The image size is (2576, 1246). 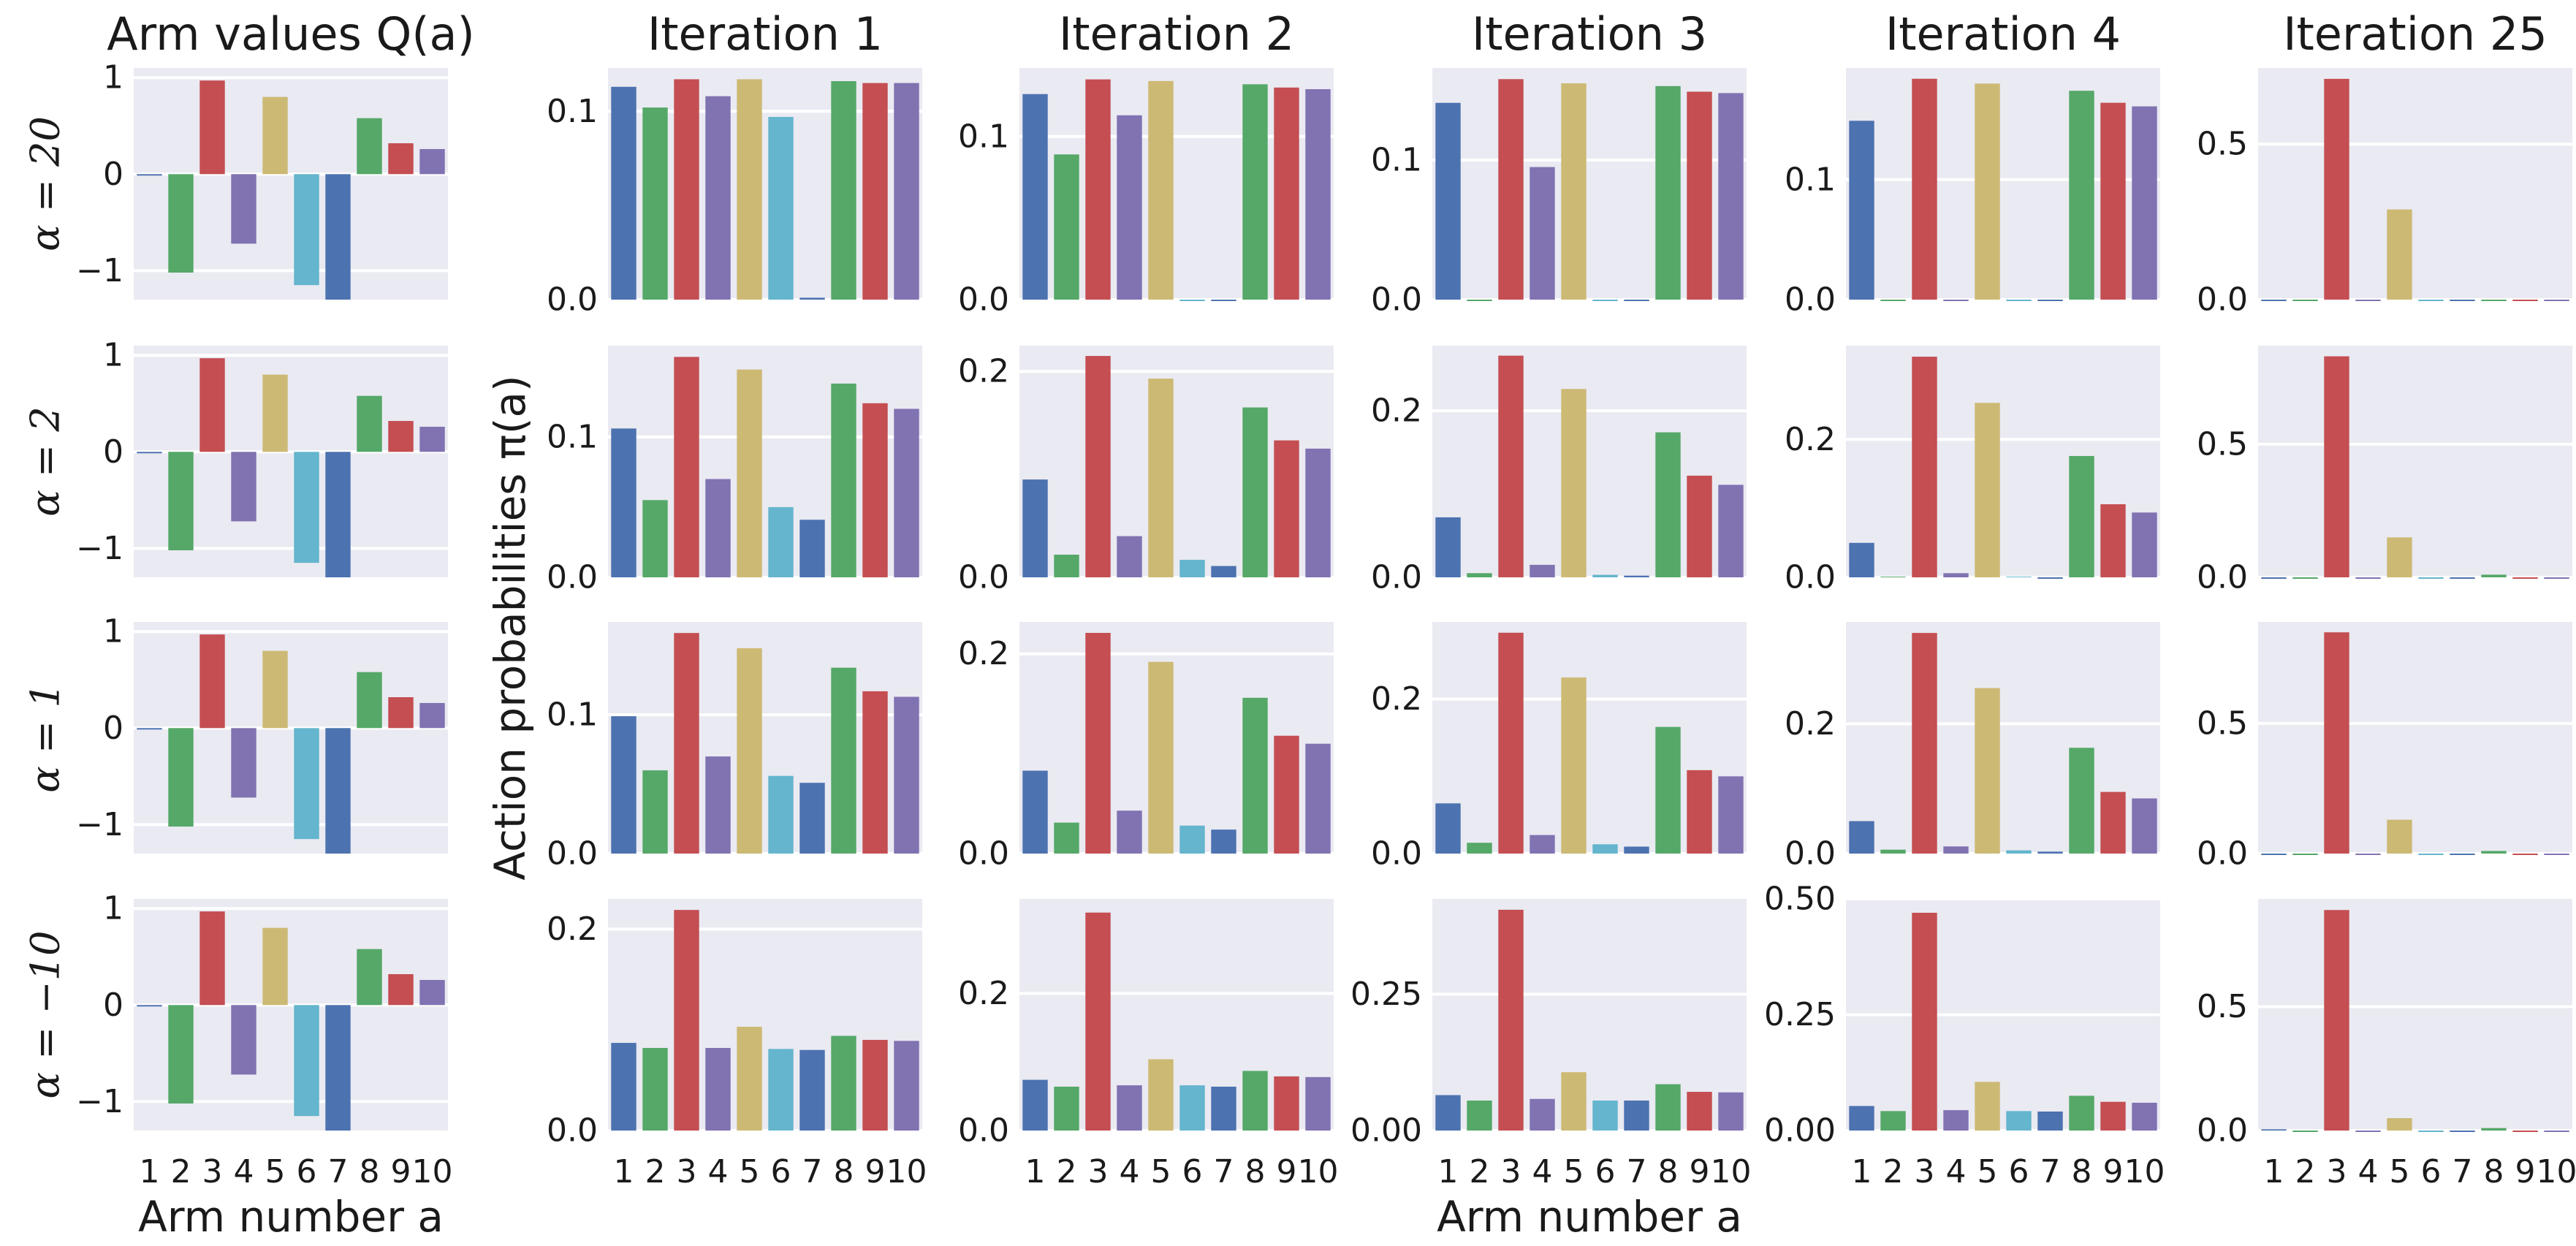 I want to click on x-tick-label: 7, so click(x=1637, y=1172).